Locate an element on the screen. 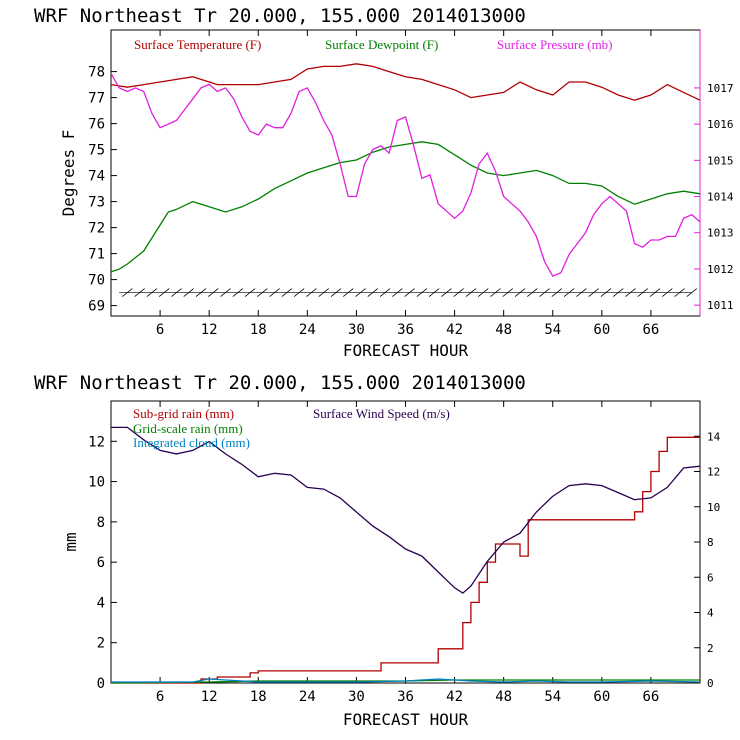 The height and width of the screenshot is (740, 740). legend-entry-4: Surface Wind Speed (m/s) is located at coordinates (381, 413).